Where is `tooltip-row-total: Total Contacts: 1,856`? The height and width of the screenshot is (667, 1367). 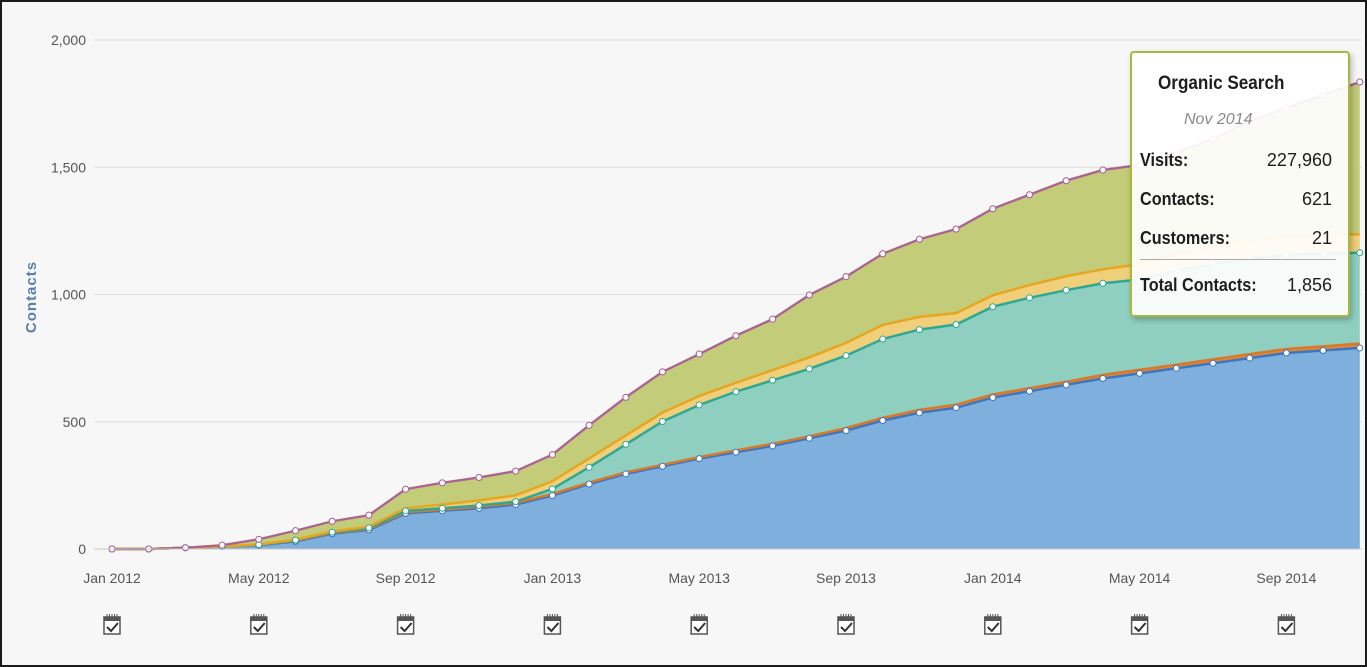
tooltip-row-total: Total Contacts: 1,856 is located at coordinates (1236, 288).